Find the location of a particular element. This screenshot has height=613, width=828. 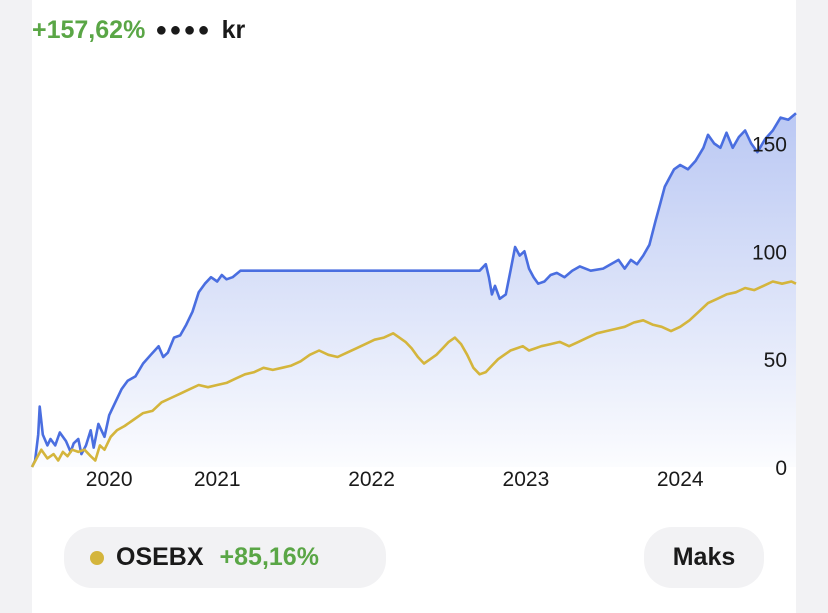

masked-value: ●●●● is located at coordinates (183, 29).